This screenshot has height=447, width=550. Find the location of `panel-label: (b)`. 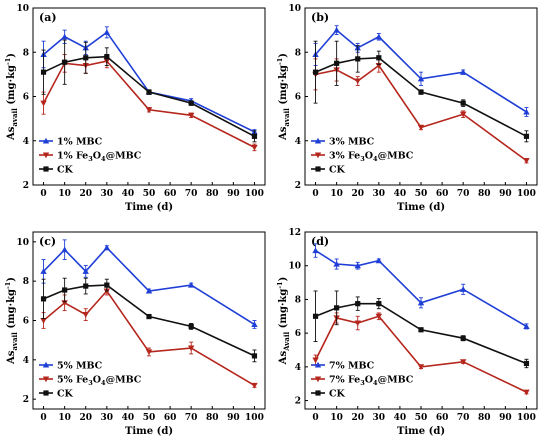

panel-label: (b) is located at coordinates (320, 17).